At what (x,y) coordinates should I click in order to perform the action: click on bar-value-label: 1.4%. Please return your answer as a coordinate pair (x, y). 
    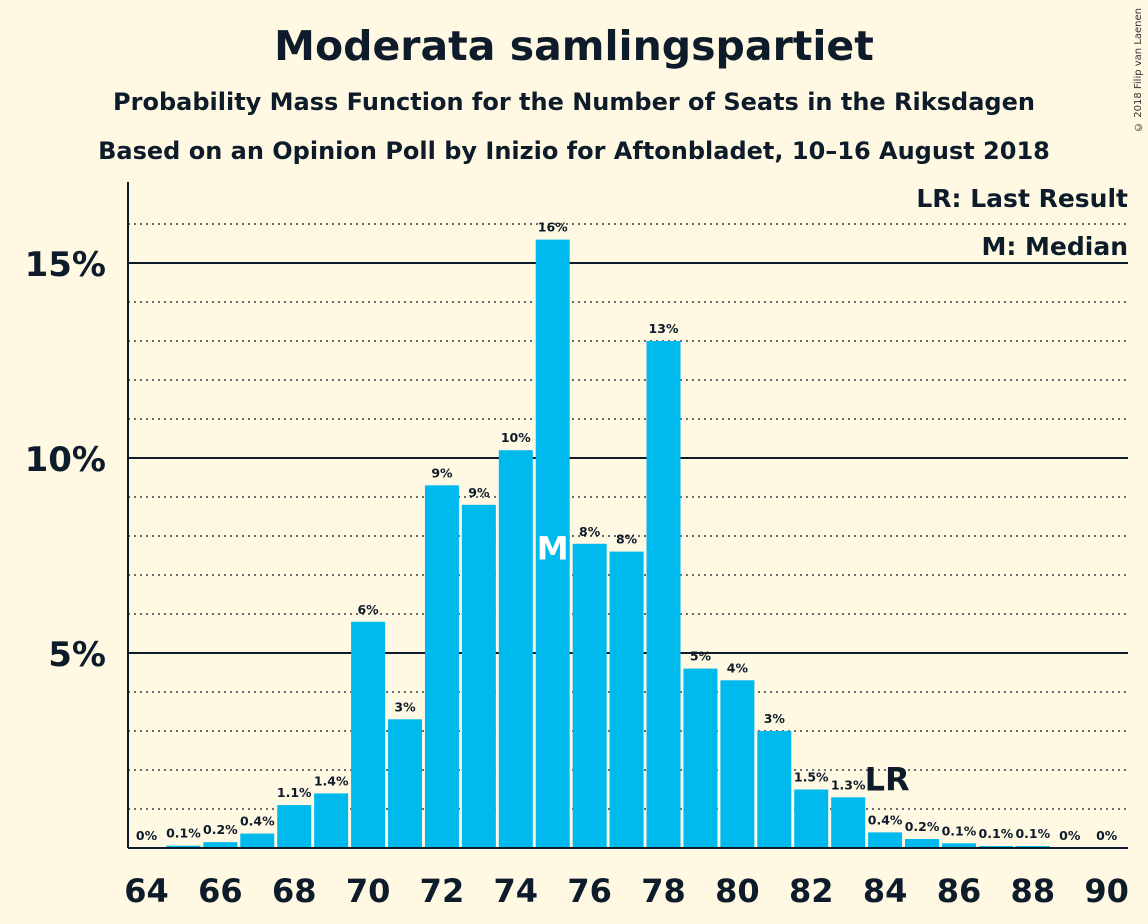
    Looking at the image, I should click on (331, 780).